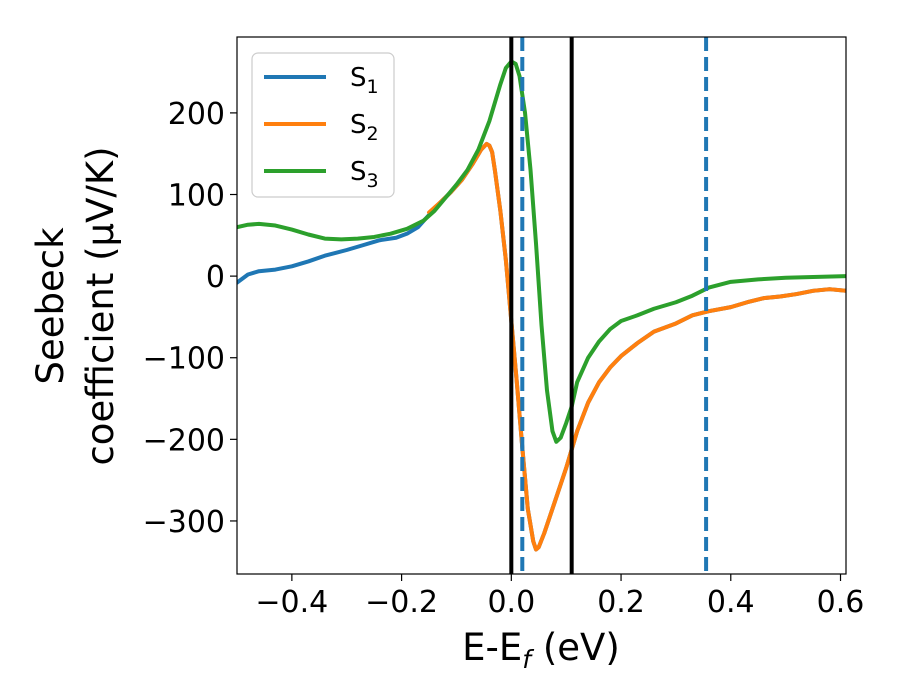 Image resolution: width=900 pixels, height=700 pixels. What do you see at coordinates (184, 440) in the screenshot?
I see `y-tick-label: −200` at bounding box center [184, 440].